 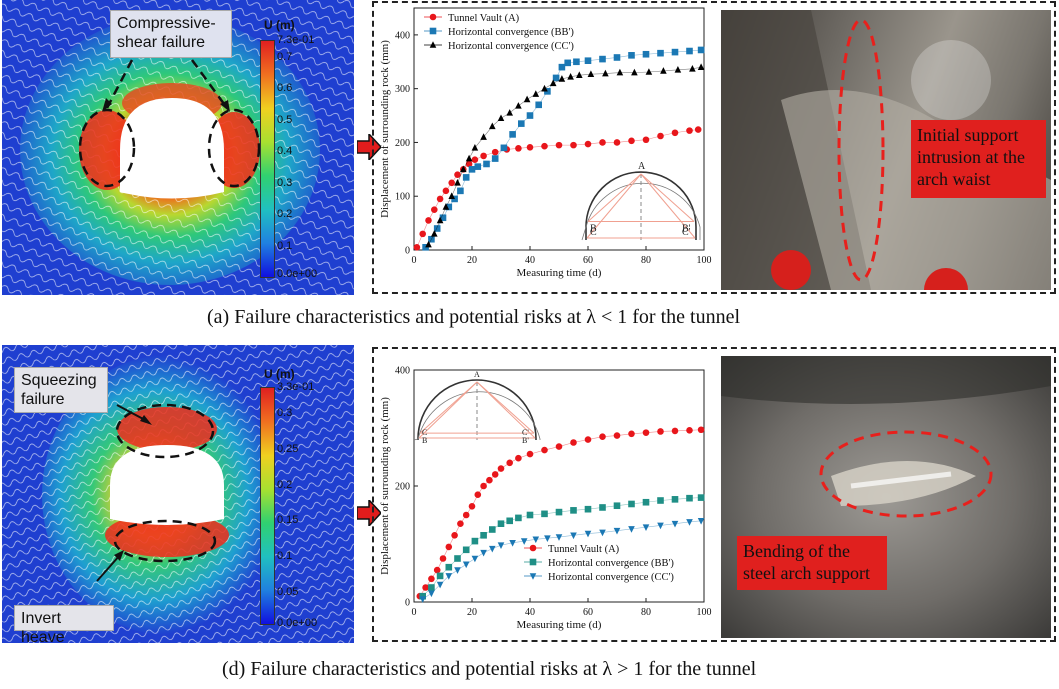 I want to click on plot-area-frame, so click(x=559, y=129).